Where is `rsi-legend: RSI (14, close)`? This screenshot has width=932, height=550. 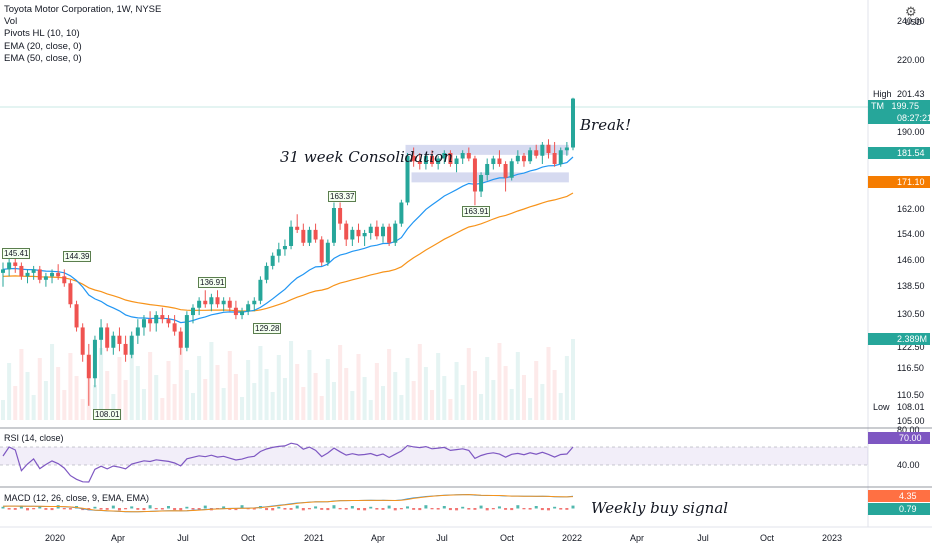
rsi-legend: RSI (14, close) is located at coordinates (34, 438).